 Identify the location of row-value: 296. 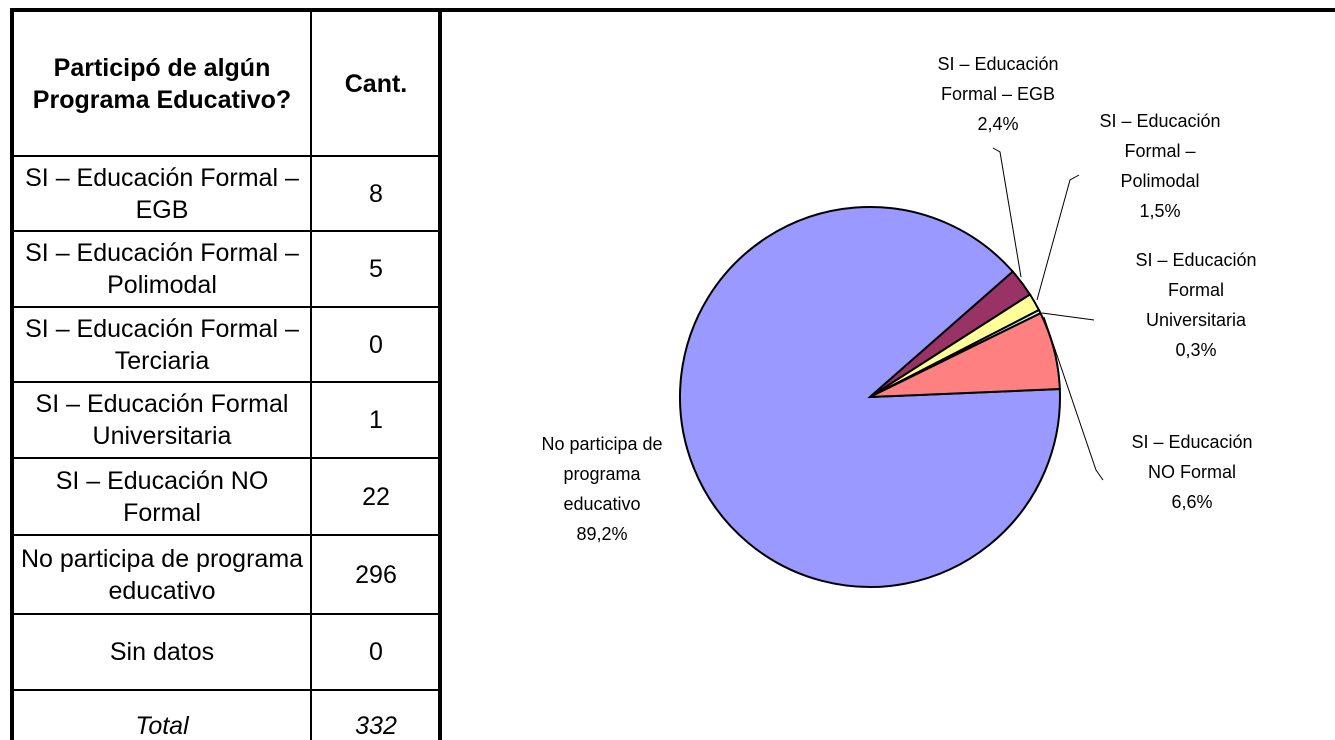
(376, 574).